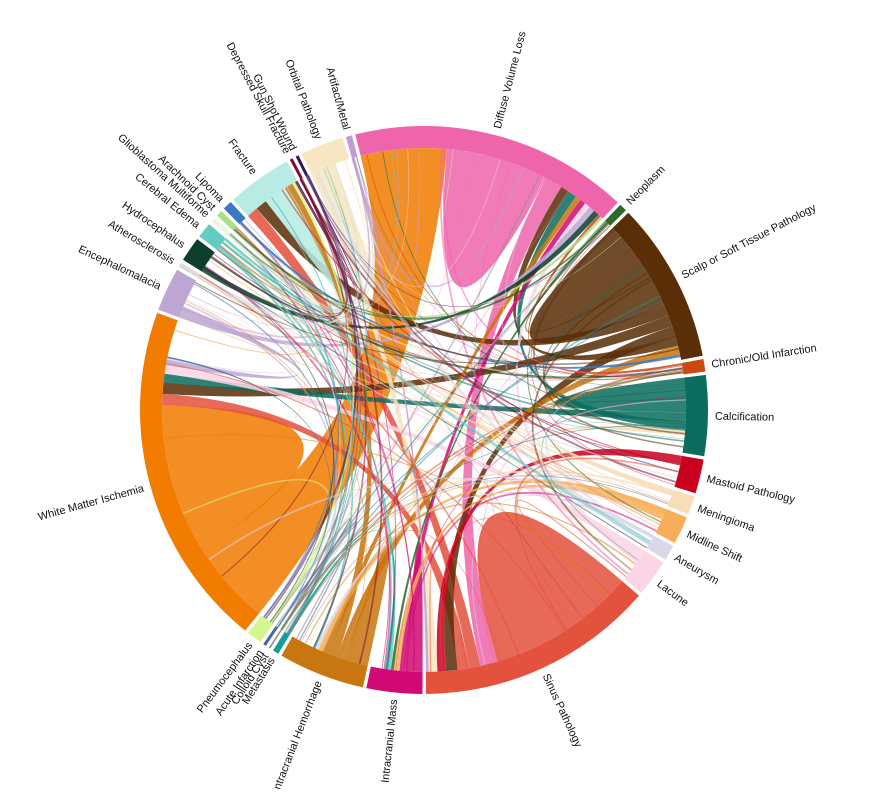 The image size is (884, 794). I want to click on group-arc-gun-shot-wound, so click(302, 166).